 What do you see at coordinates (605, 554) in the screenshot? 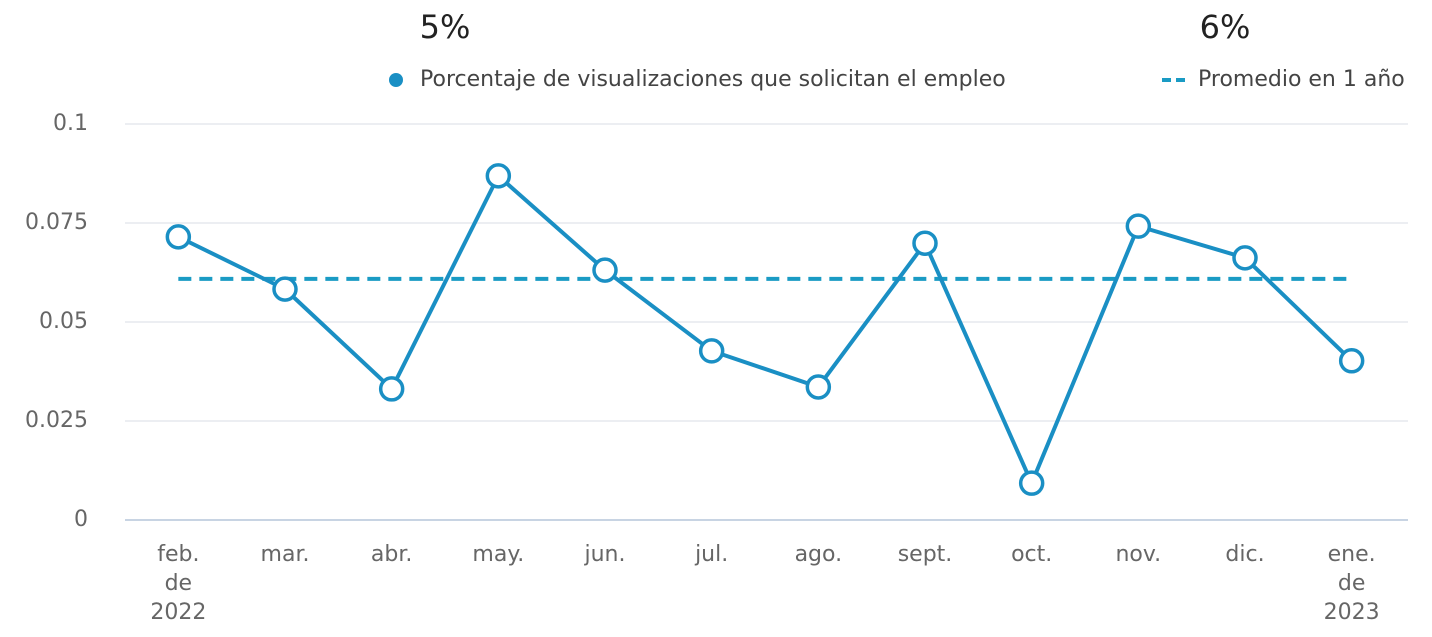
I see `x-tick-label: jun.` at bounding box center [605, 554].